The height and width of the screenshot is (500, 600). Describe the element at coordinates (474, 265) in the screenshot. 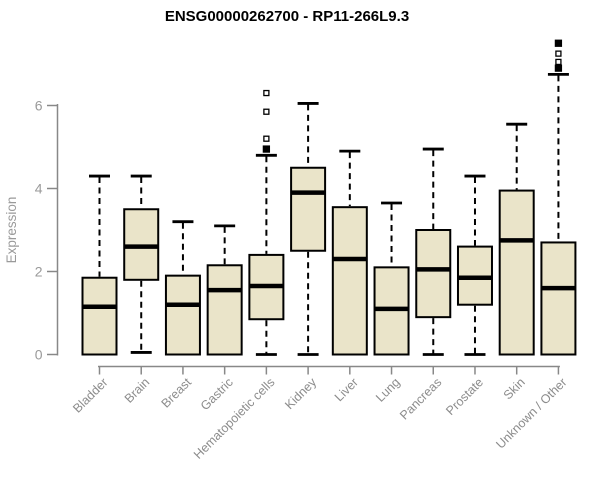

I see `boxplot-group-prostate` at that location.